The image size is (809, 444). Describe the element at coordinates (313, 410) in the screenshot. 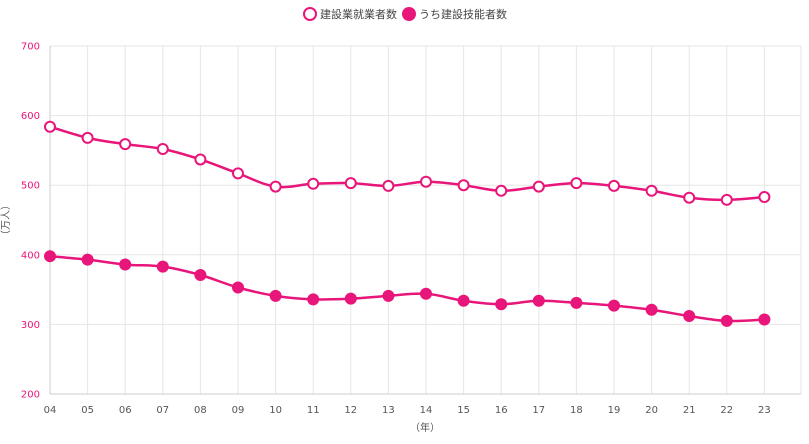

I see `x-tick-label: 11` at that location.